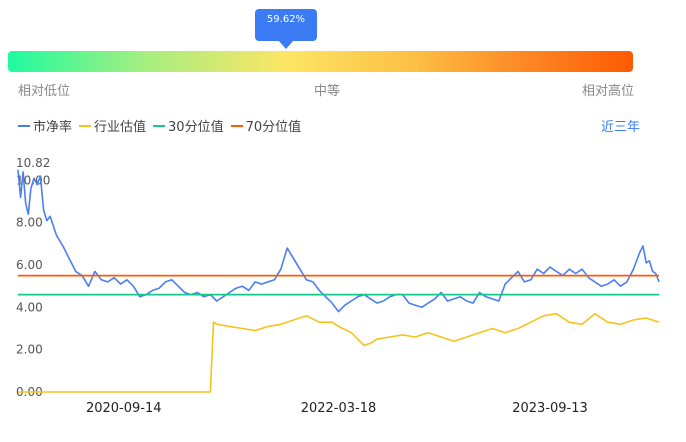  What do you see at coordinates (29, 350) in the screenshot?
I see `y-tick-label: 2.00` at bounding box center [29, 350].